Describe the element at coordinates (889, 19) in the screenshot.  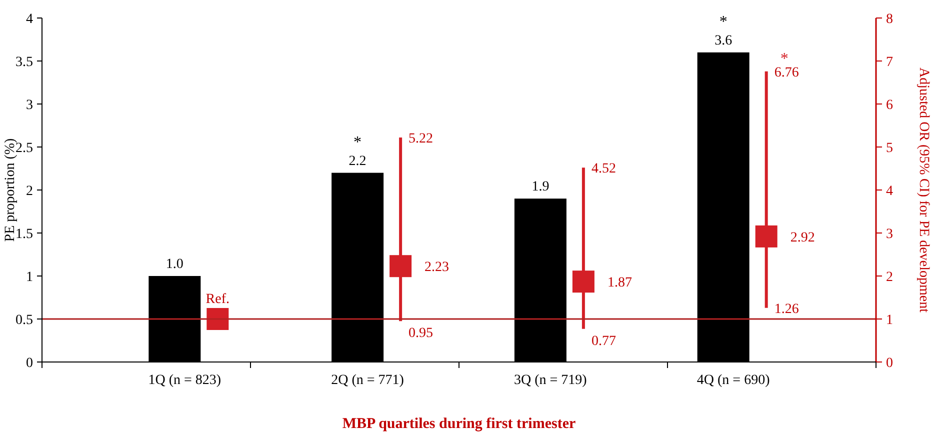
I see `y2-tick-label: 8` at that location.